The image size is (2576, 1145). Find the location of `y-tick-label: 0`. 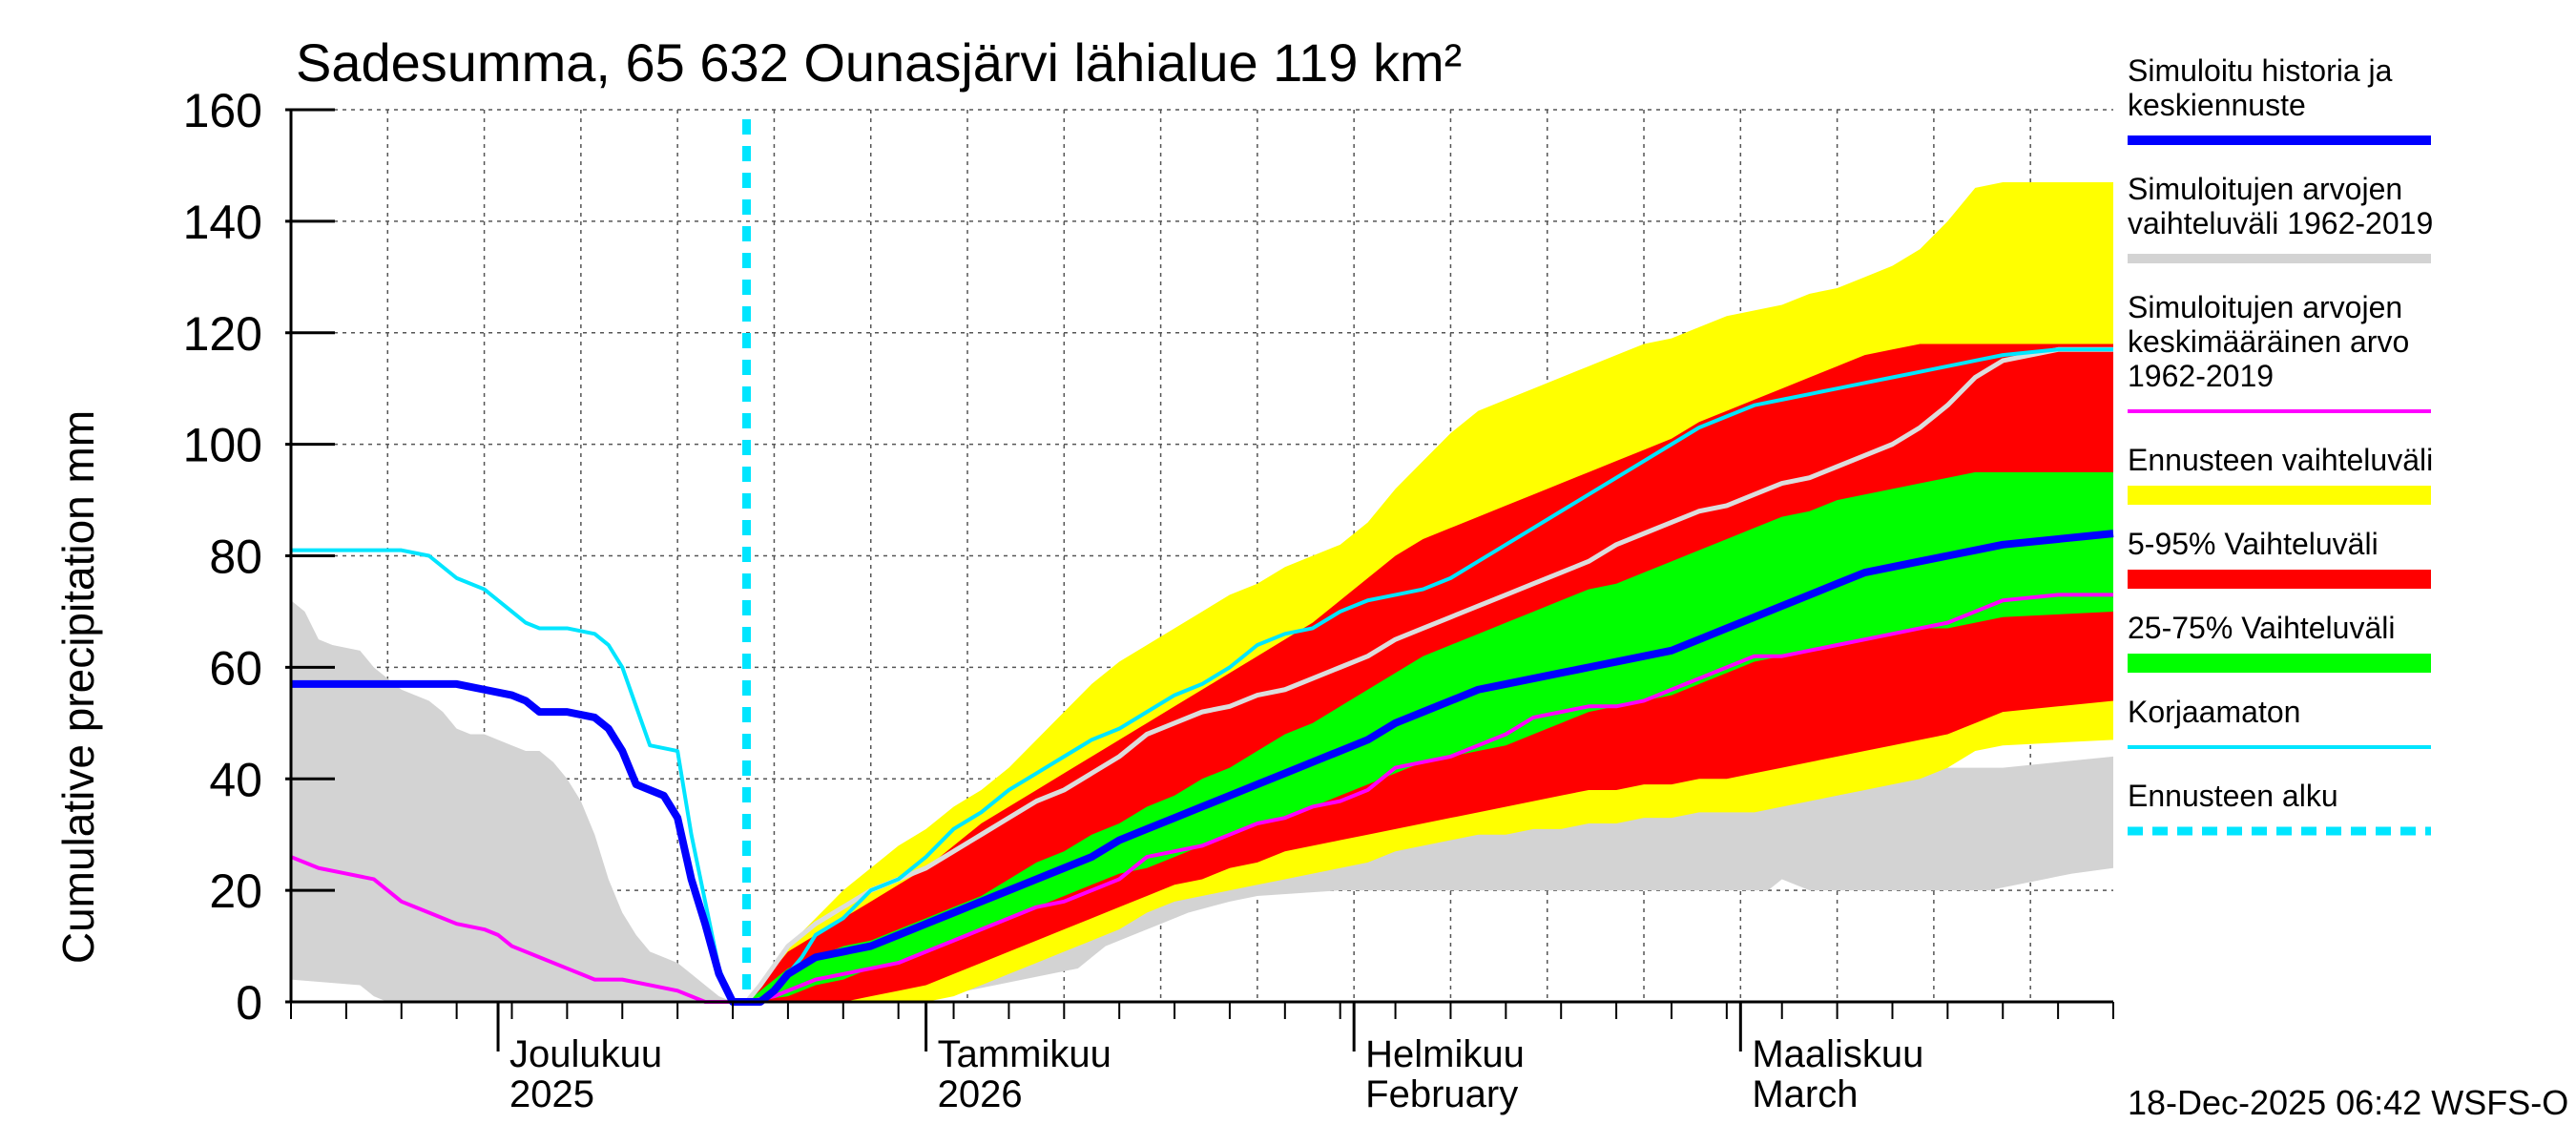

y-tick-label: 0 is located at coordinates (249, 1003).